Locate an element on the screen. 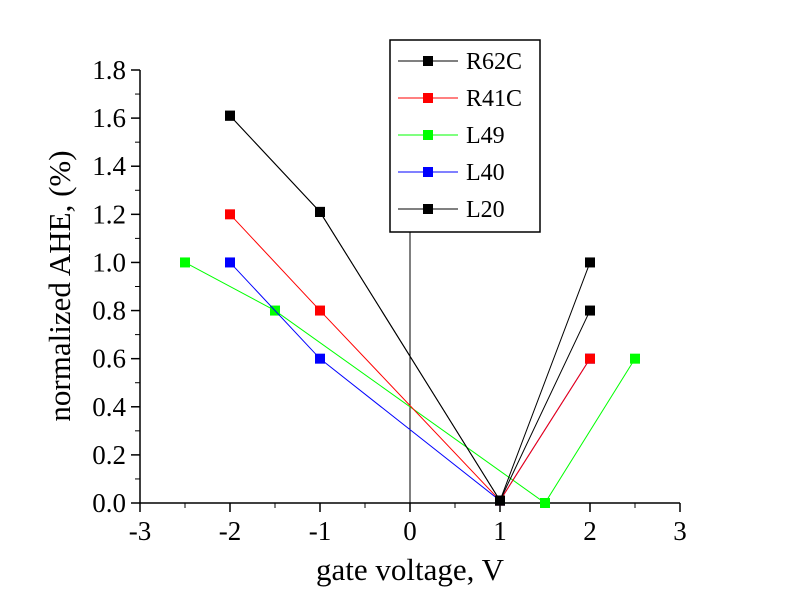  x-tick-label: -3 is located at coordinates (140, 531).